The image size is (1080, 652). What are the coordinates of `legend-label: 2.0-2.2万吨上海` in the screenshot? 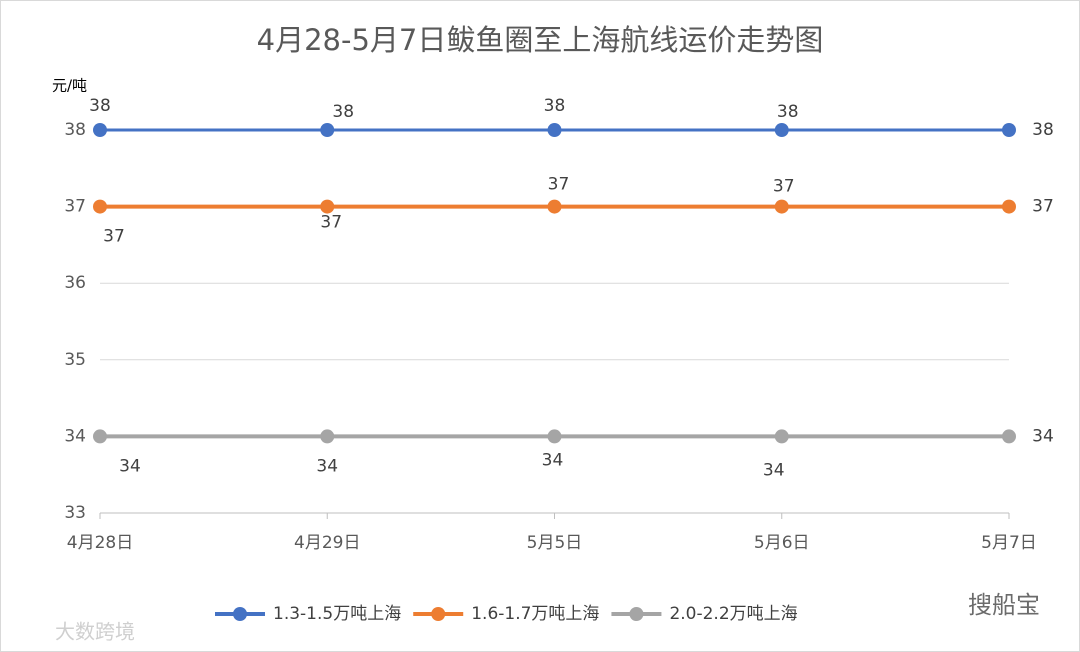 It's located at (733, 614).